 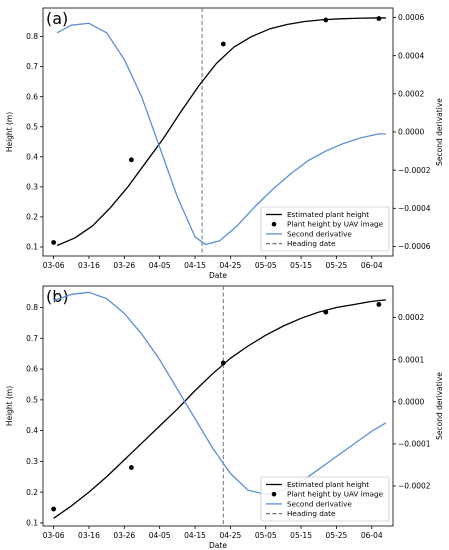 I want to click on y-right-tick-label: 0.0004, so click(x=411, y=55).